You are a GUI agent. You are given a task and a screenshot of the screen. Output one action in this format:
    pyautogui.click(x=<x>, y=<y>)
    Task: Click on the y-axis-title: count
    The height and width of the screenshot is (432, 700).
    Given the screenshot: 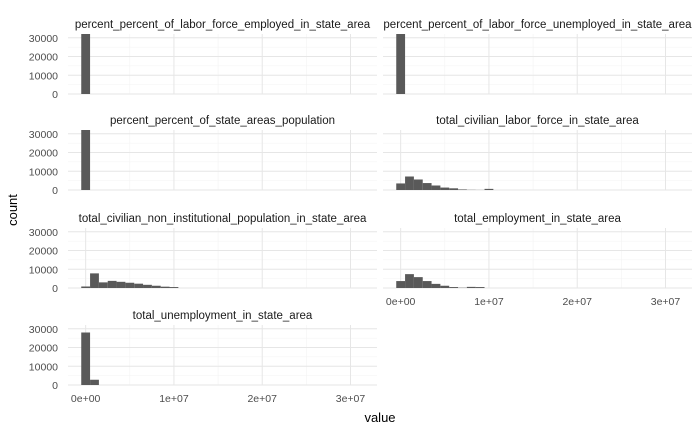 What is the action you would take?
    pyautogui.click(x=12, y=210)
    